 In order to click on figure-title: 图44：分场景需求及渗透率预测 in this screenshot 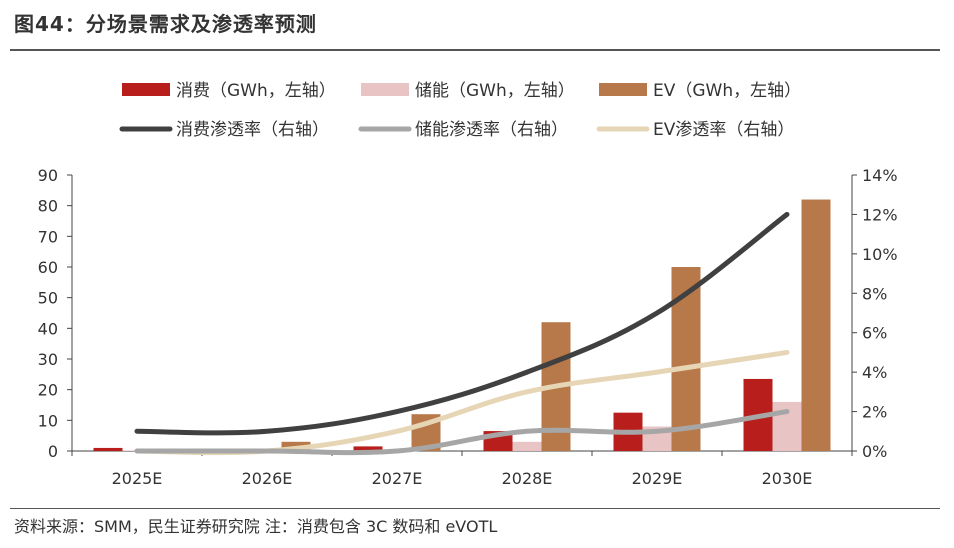, I will do `click(165, 24)`.